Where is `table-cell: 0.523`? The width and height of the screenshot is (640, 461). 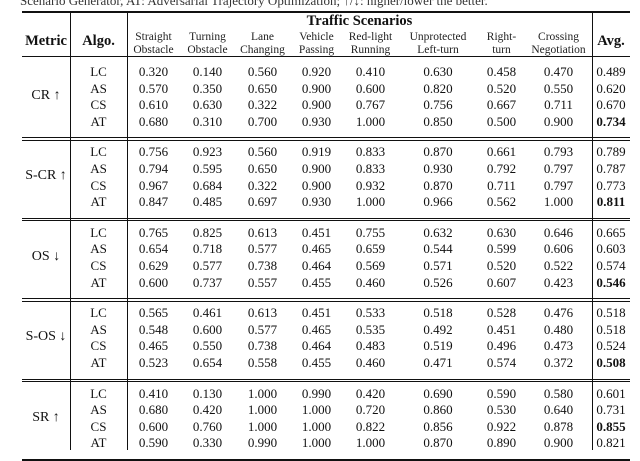
table-cell: 0.523 is located at coordinates (153, 362).